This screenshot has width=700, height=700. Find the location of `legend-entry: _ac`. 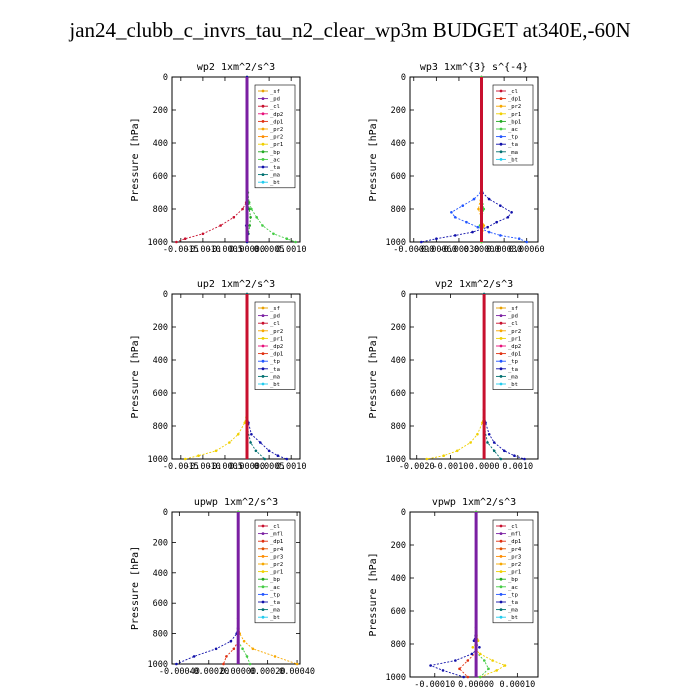

legend-entry: _ac is located at coordinates (275, 588).